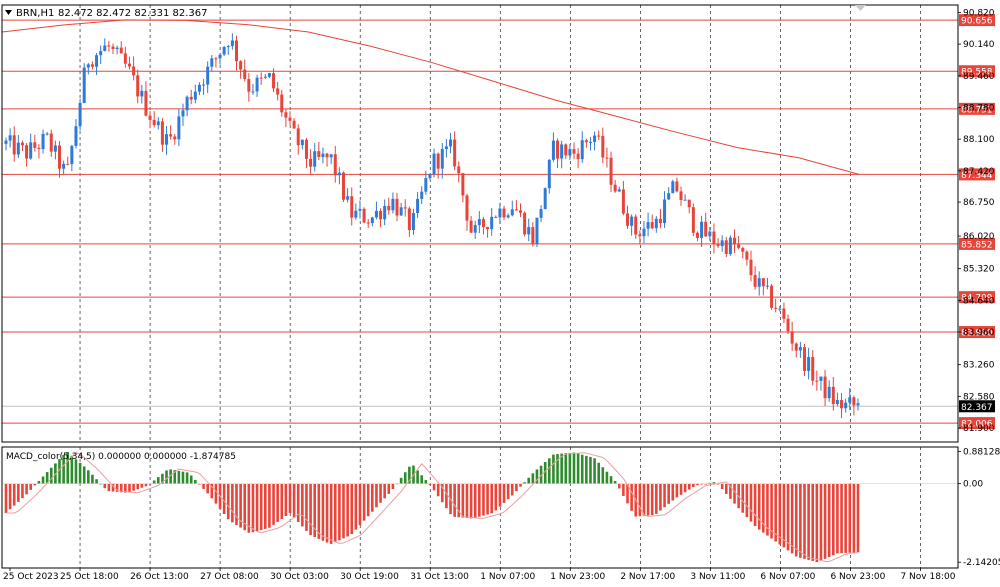 The height and width of the screenshot is (587, 1000). I want to click on y-tick-label: 82.580, so click(979, 397).